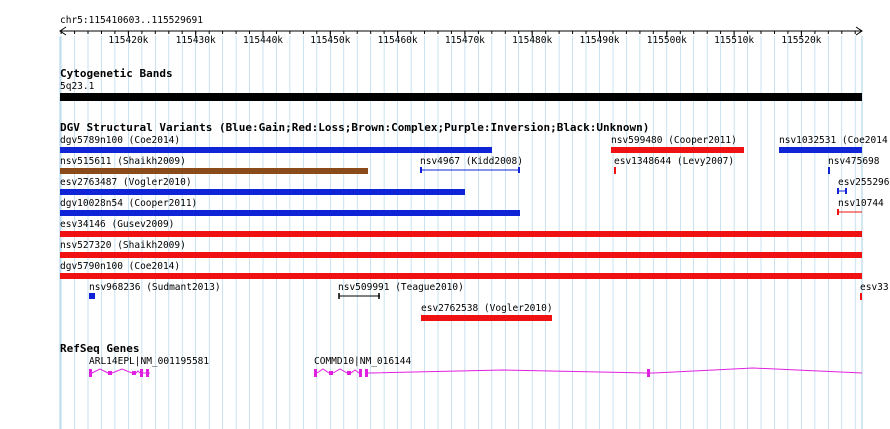  Describe the element at coordinates (833, 140) in the screenshot. I see `feature-label: nsv1032531 (Coe2014` at that location.